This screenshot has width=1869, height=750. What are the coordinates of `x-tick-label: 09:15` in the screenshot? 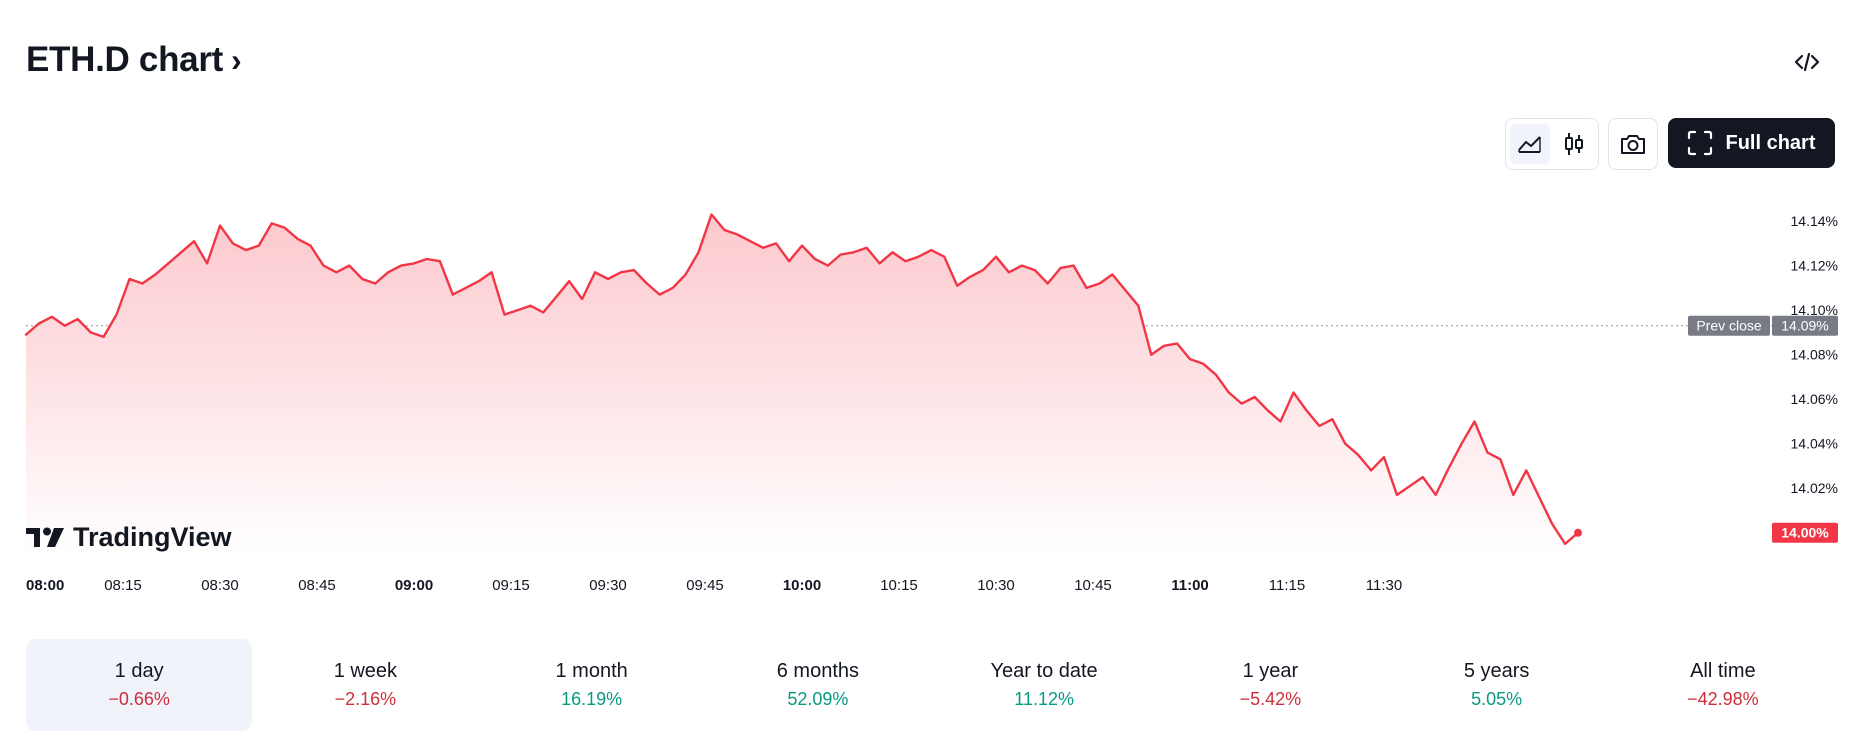 It's located at (511, 585).